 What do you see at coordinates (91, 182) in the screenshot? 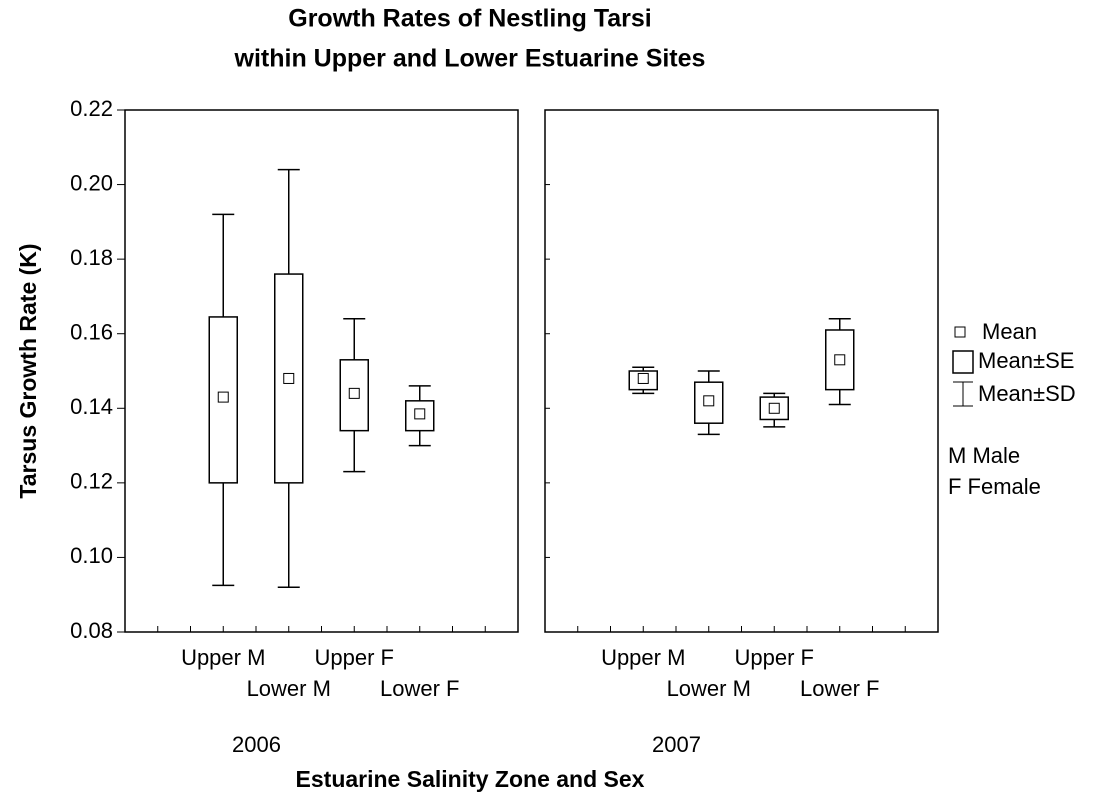
I see `y-tick-label: 0.20` at bounding box center [91, 182].